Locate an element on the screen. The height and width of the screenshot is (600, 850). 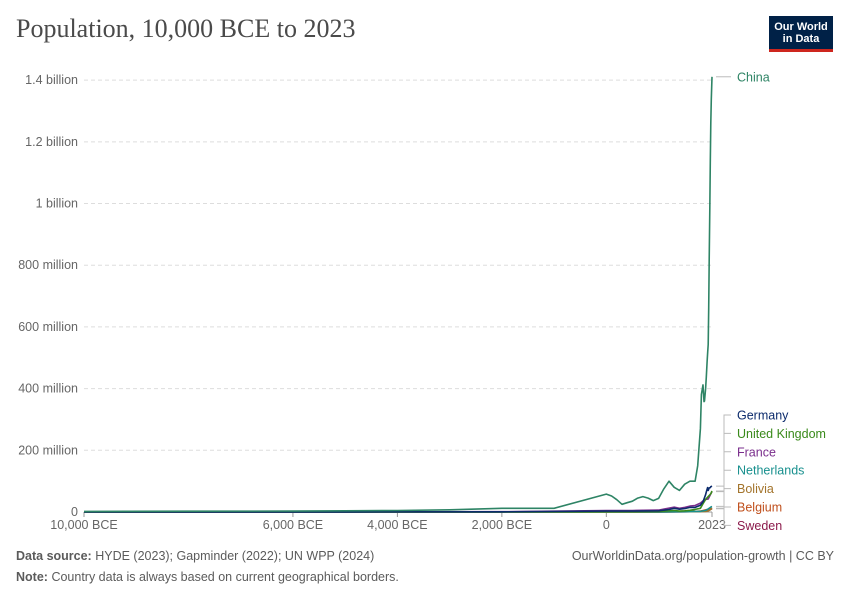
legend-label-united-kingdom: United Kingdom is located at coordinates (781, 434).